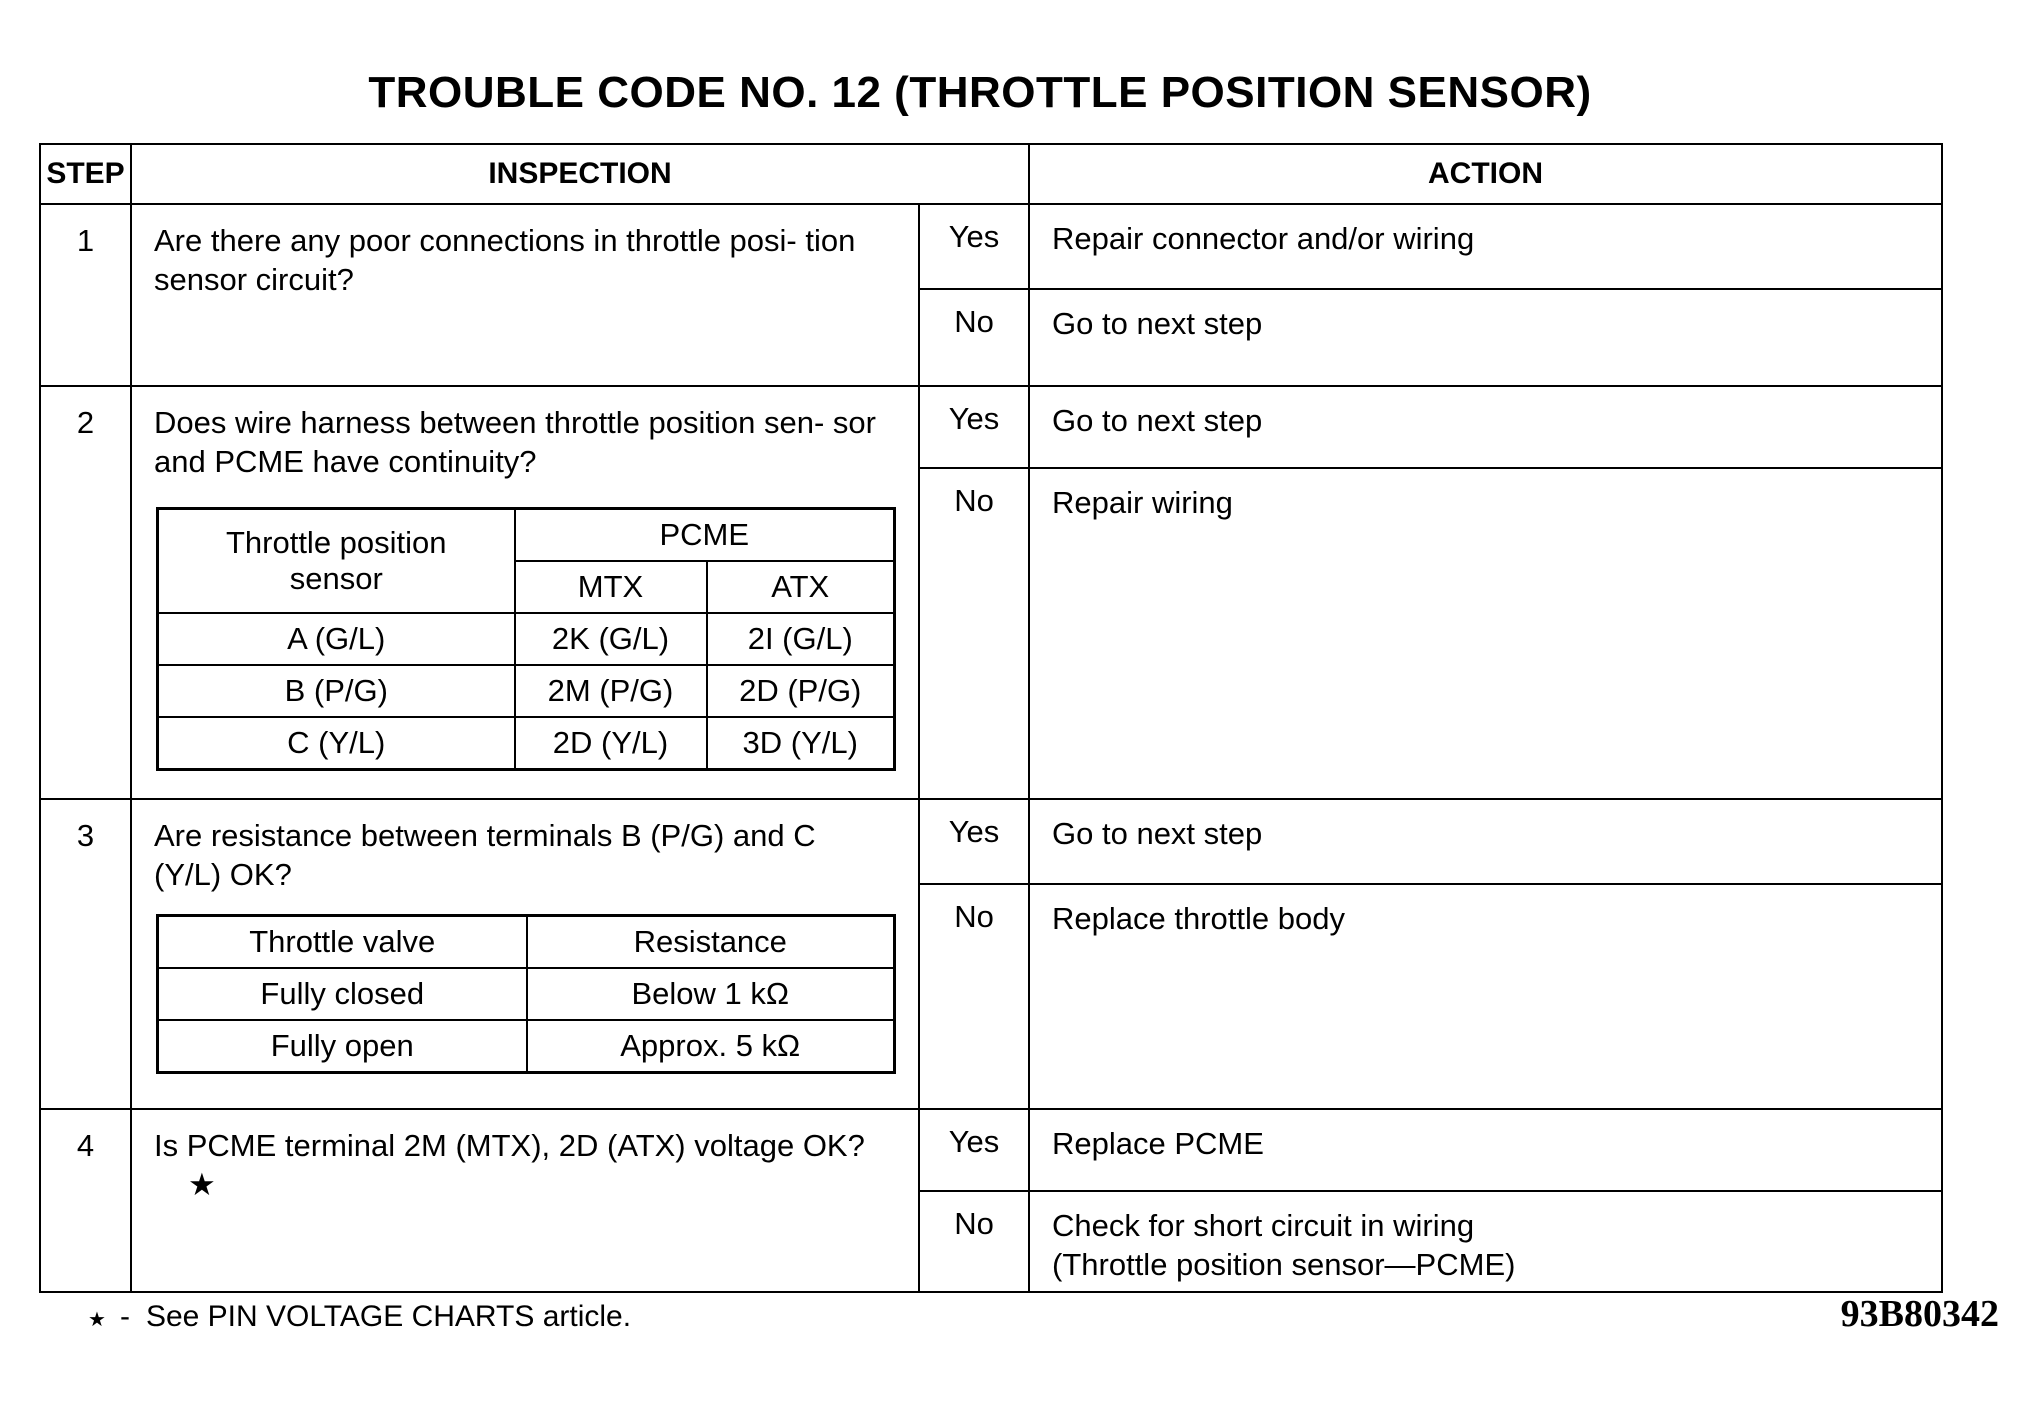 This screenshot has width=2035, height=1408. I want to click on header-action: ACTION, so click(1485, 174).